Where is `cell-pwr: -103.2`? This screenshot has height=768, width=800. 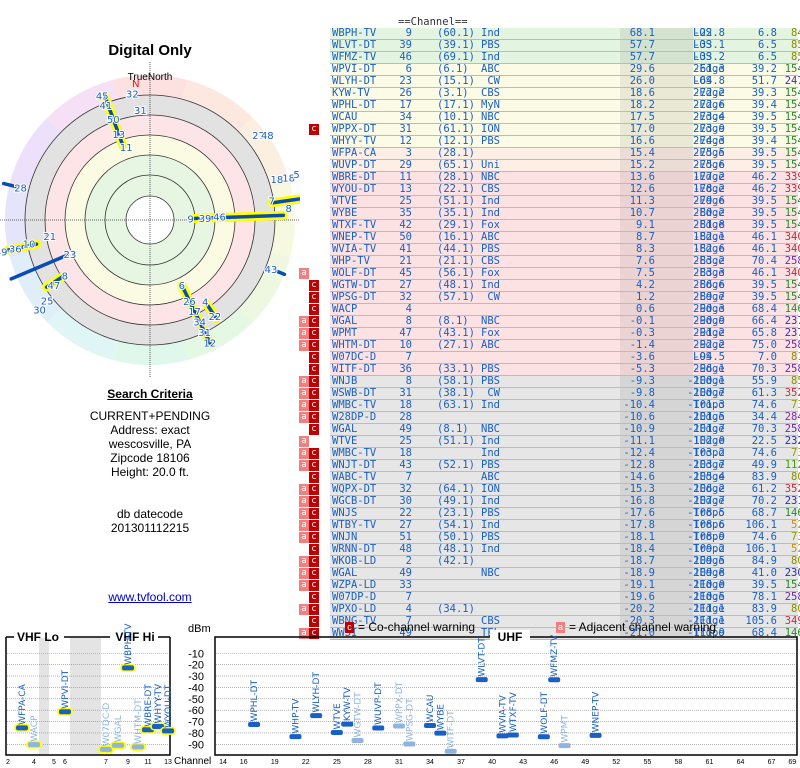
cell-pwr: -103.2 is located at coordinates (706, 453).